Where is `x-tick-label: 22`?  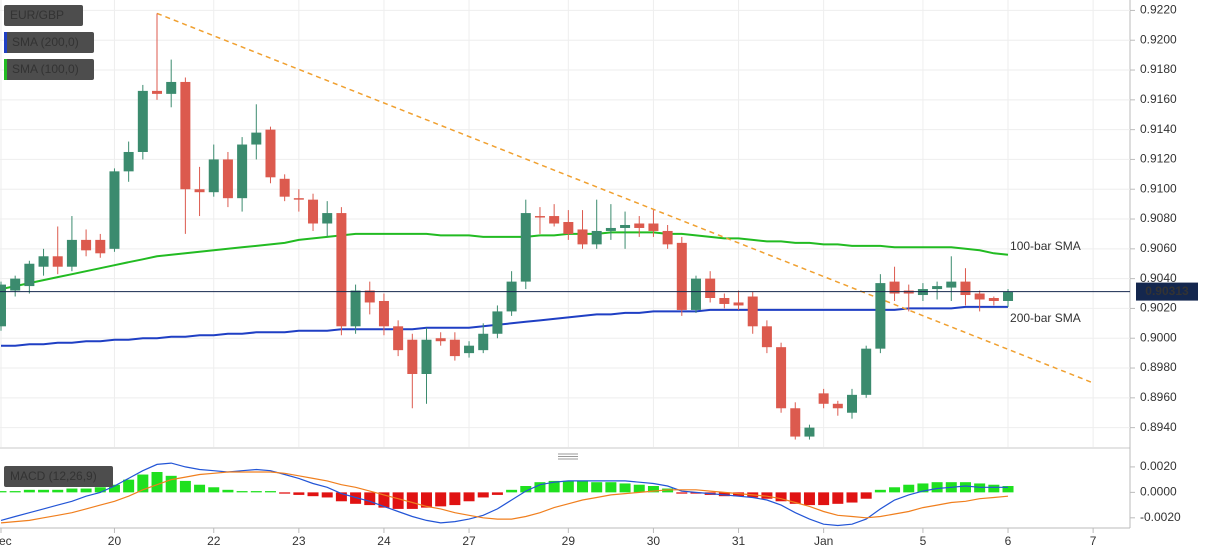
x-tick-label: 22 is located at coordinates (214, 541).